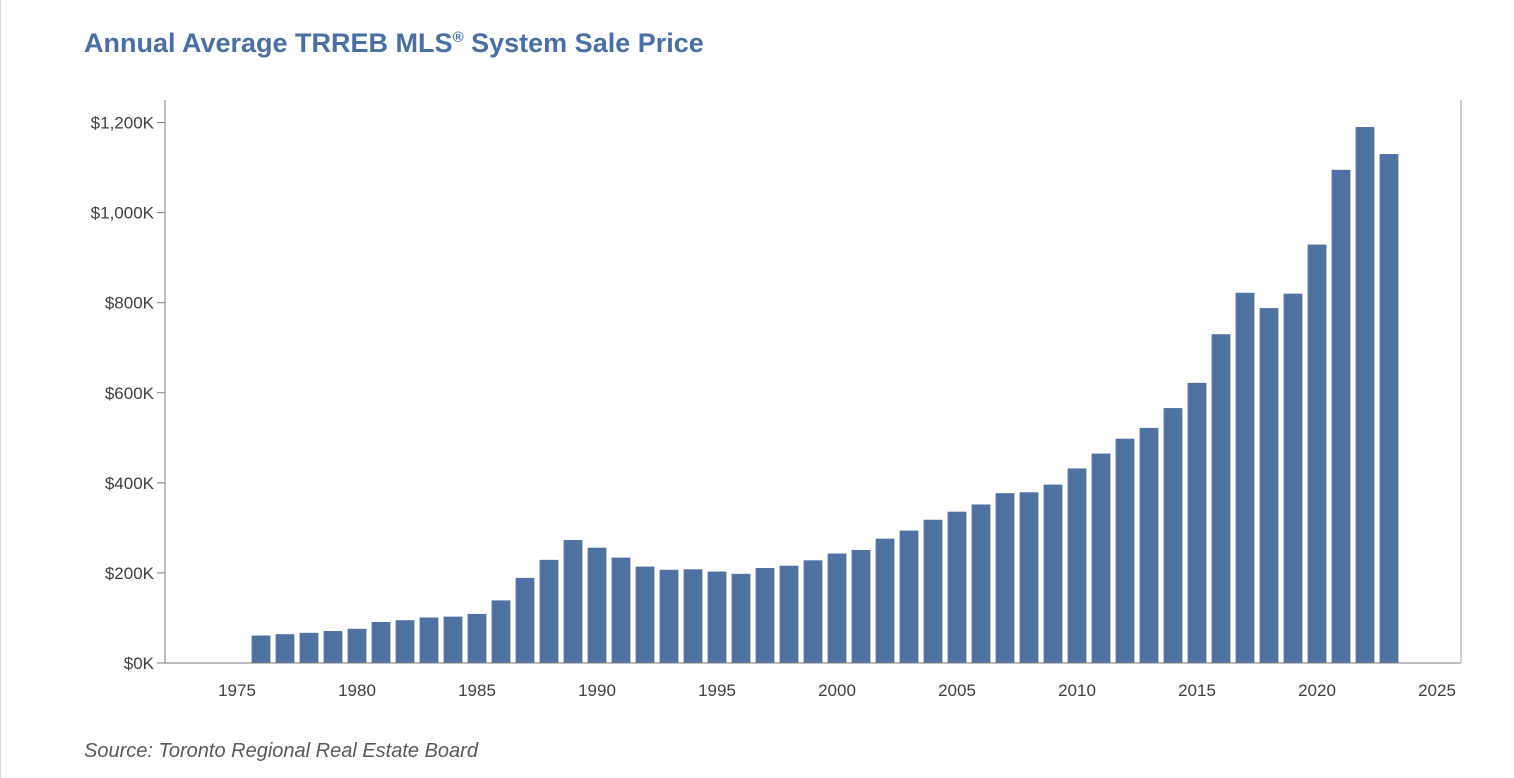  What do you see at coordinates (981, 583) in the screenshot?
I see `bar-2006` at bounding box center [981, 583].